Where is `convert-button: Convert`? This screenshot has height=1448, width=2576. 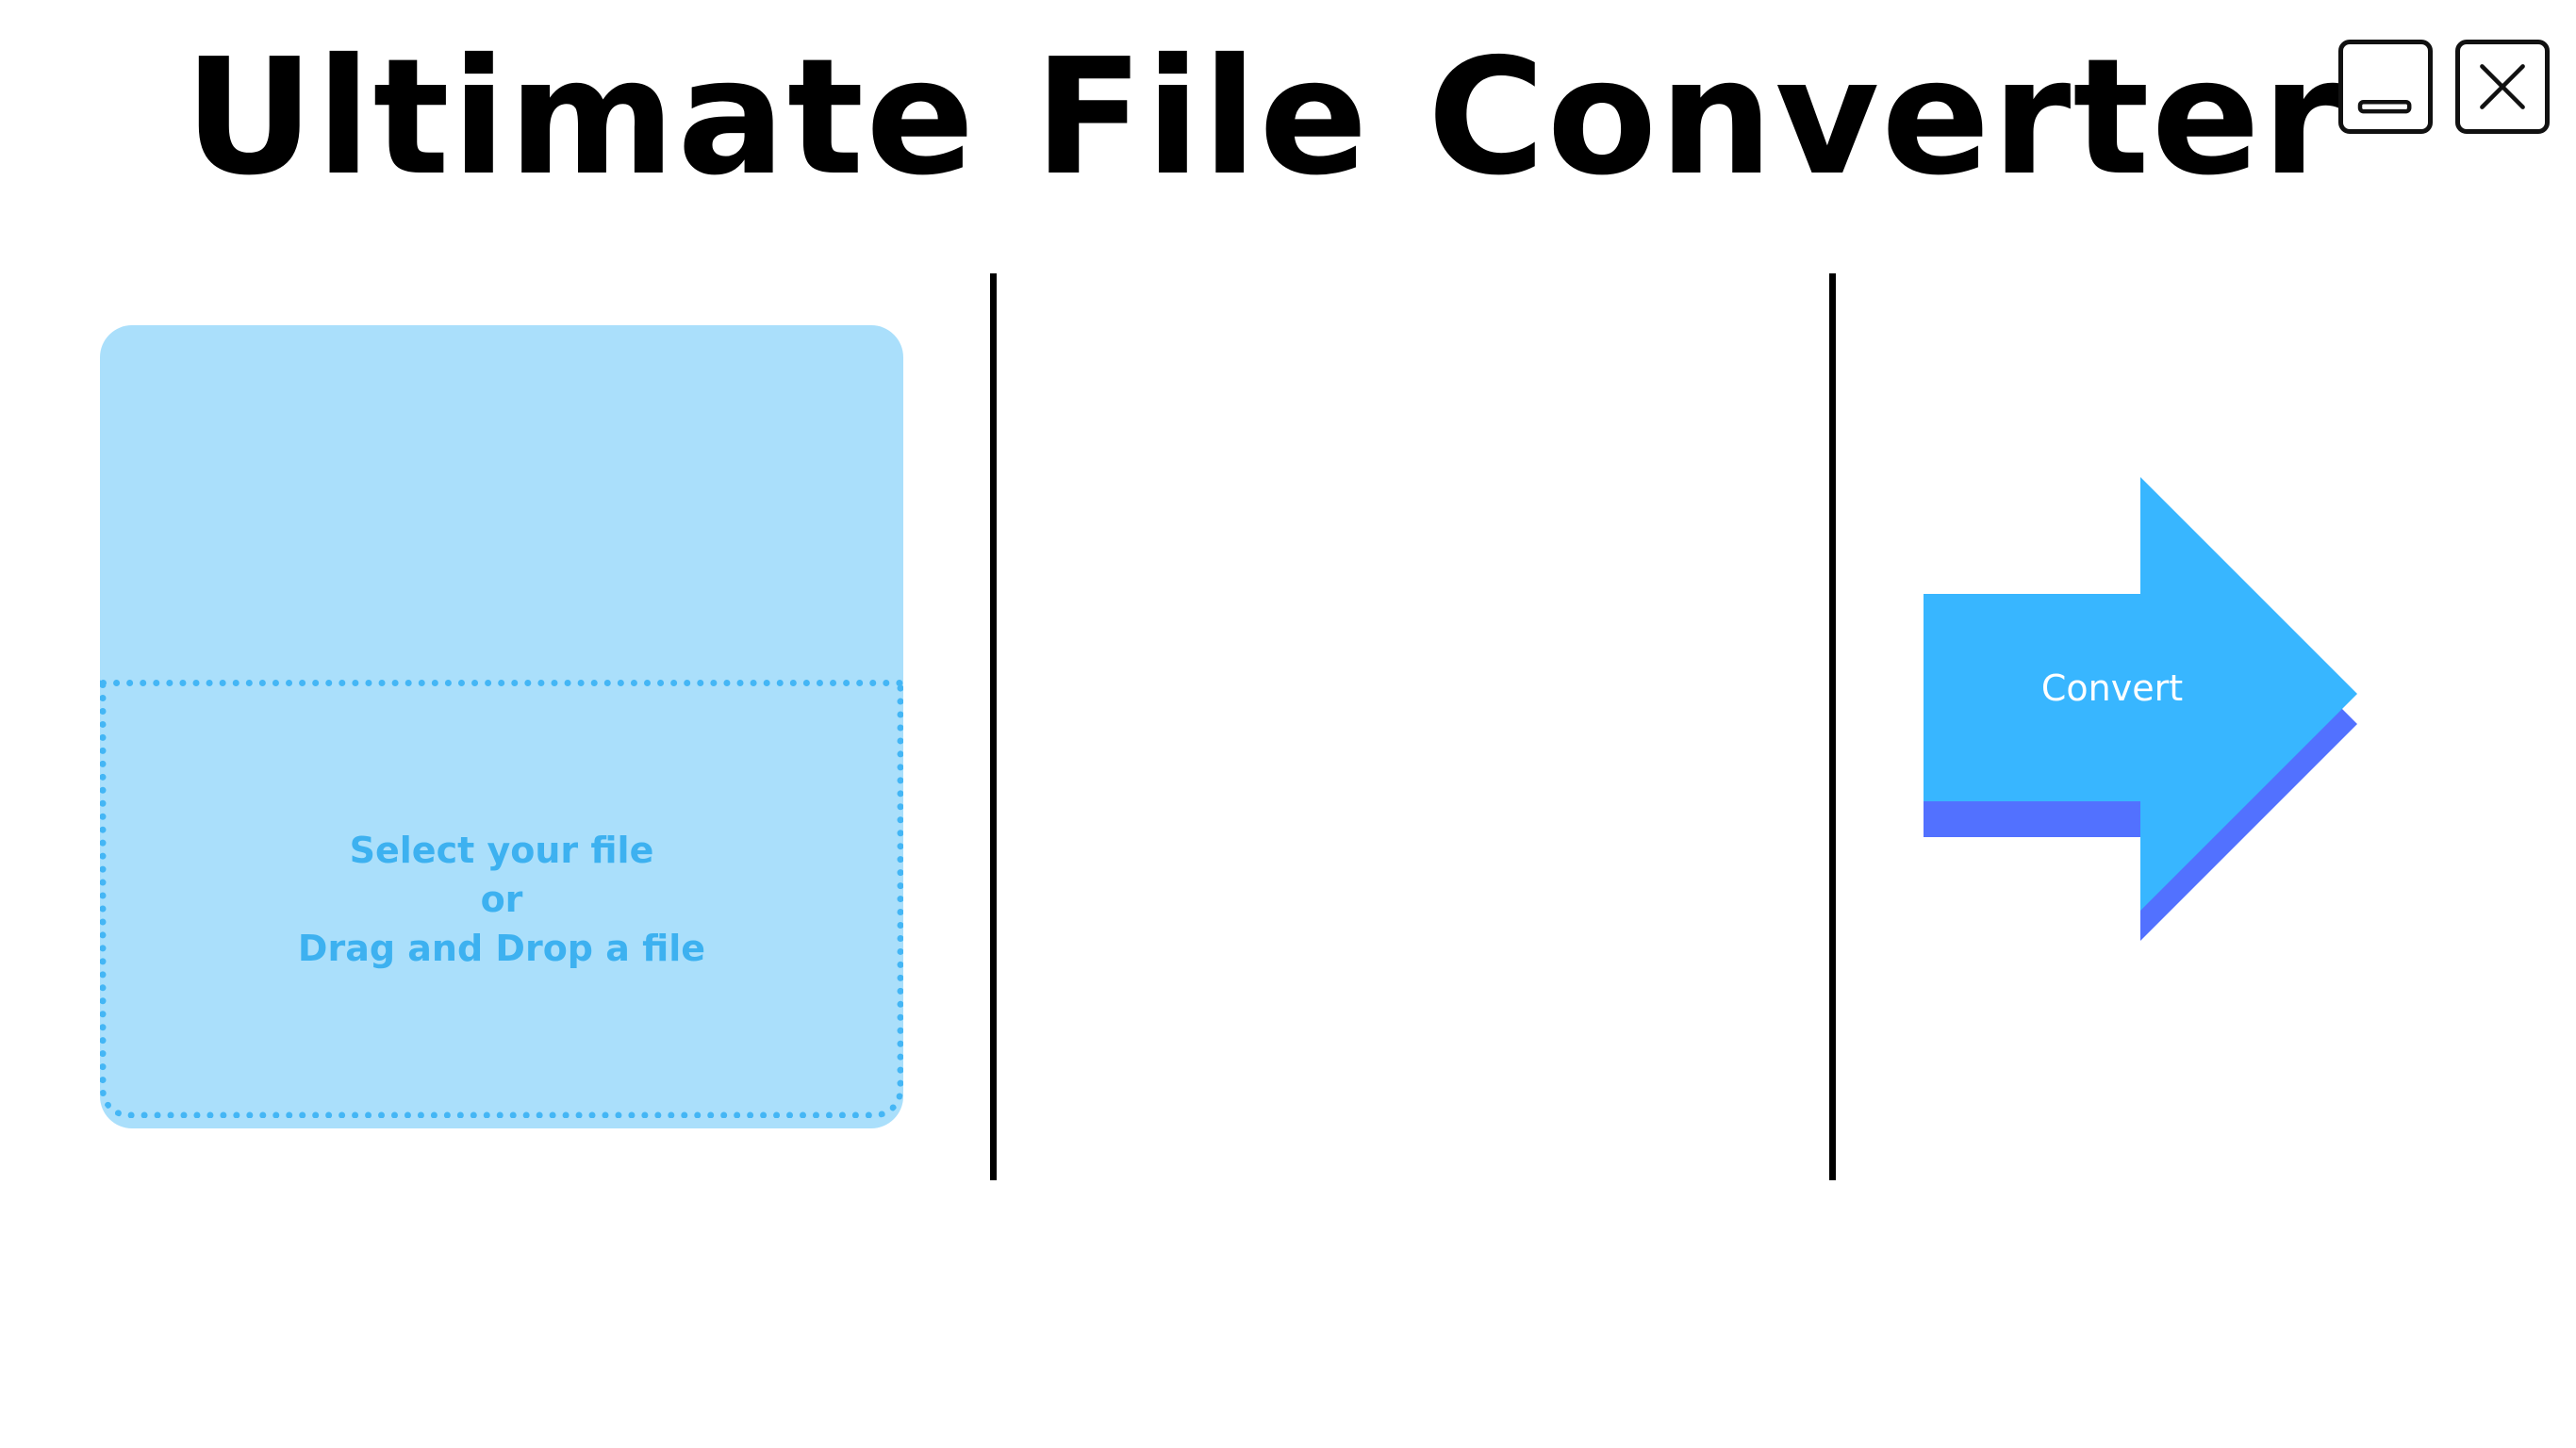 convert-button: Convert is located at coordinates (2150, 707).